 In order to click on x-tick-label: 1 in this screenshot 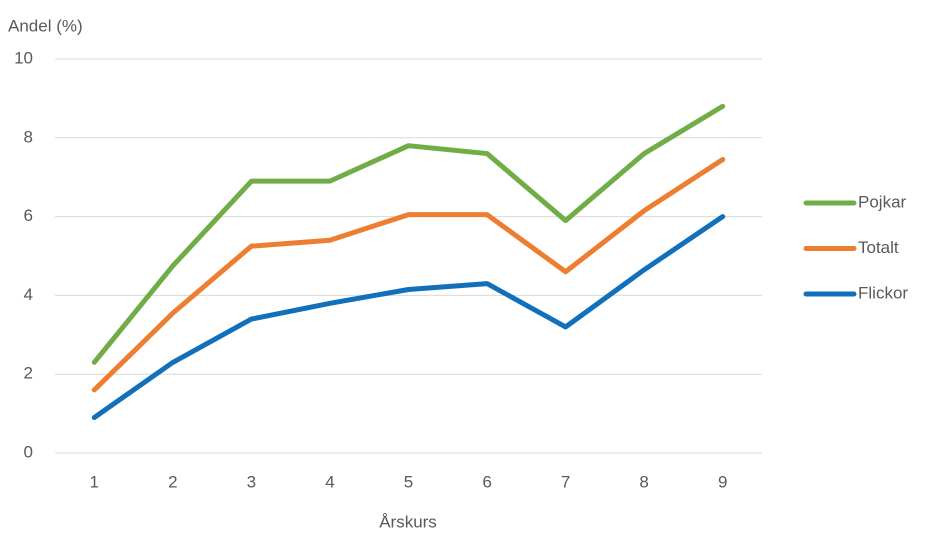, I will do `click(94, 481)`.